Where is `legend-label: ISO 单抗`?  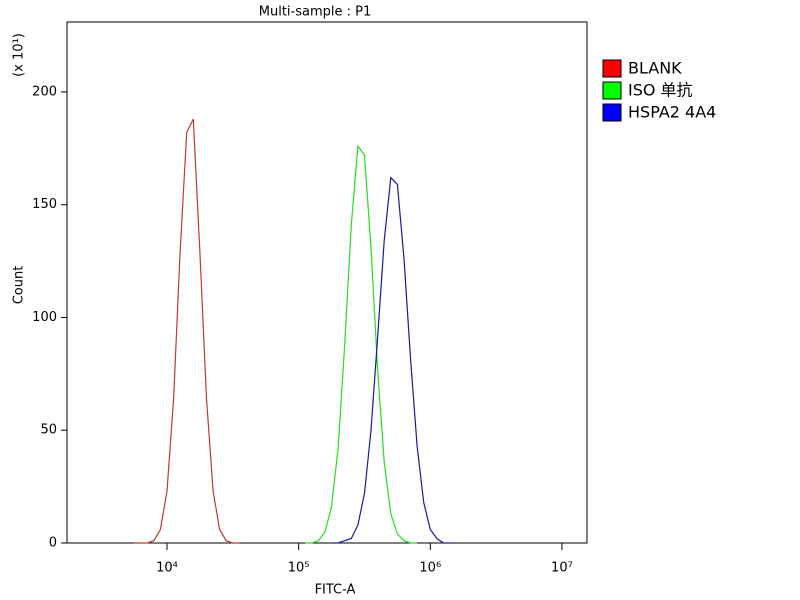 legend-label: ISO 单抗 is located at coordinates (660, 90).